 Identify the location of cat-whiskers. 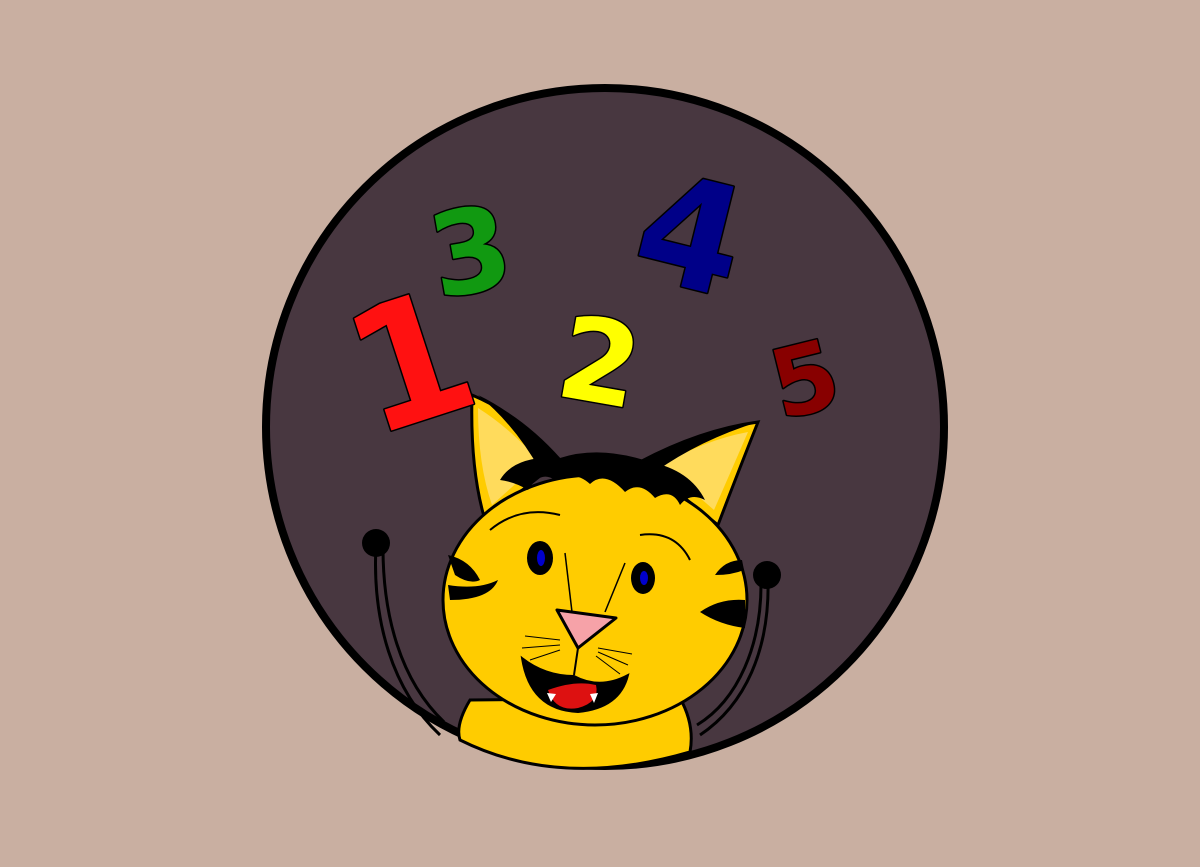
(577, 655).